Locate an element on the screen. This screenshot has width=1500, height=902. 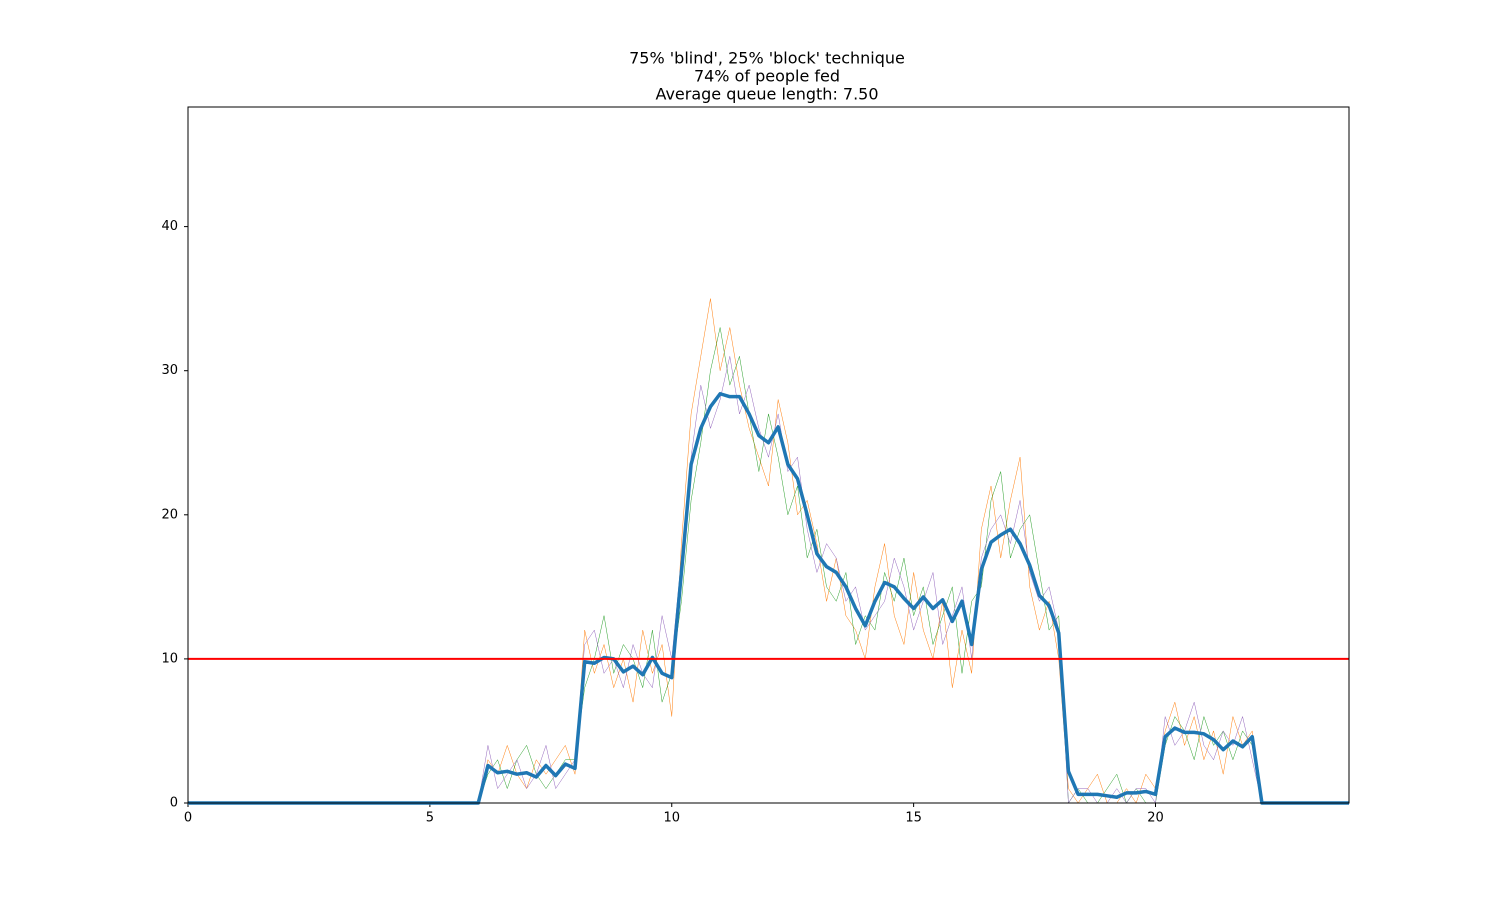
x-tick-label: 5 is located at coordinates (430, 818).